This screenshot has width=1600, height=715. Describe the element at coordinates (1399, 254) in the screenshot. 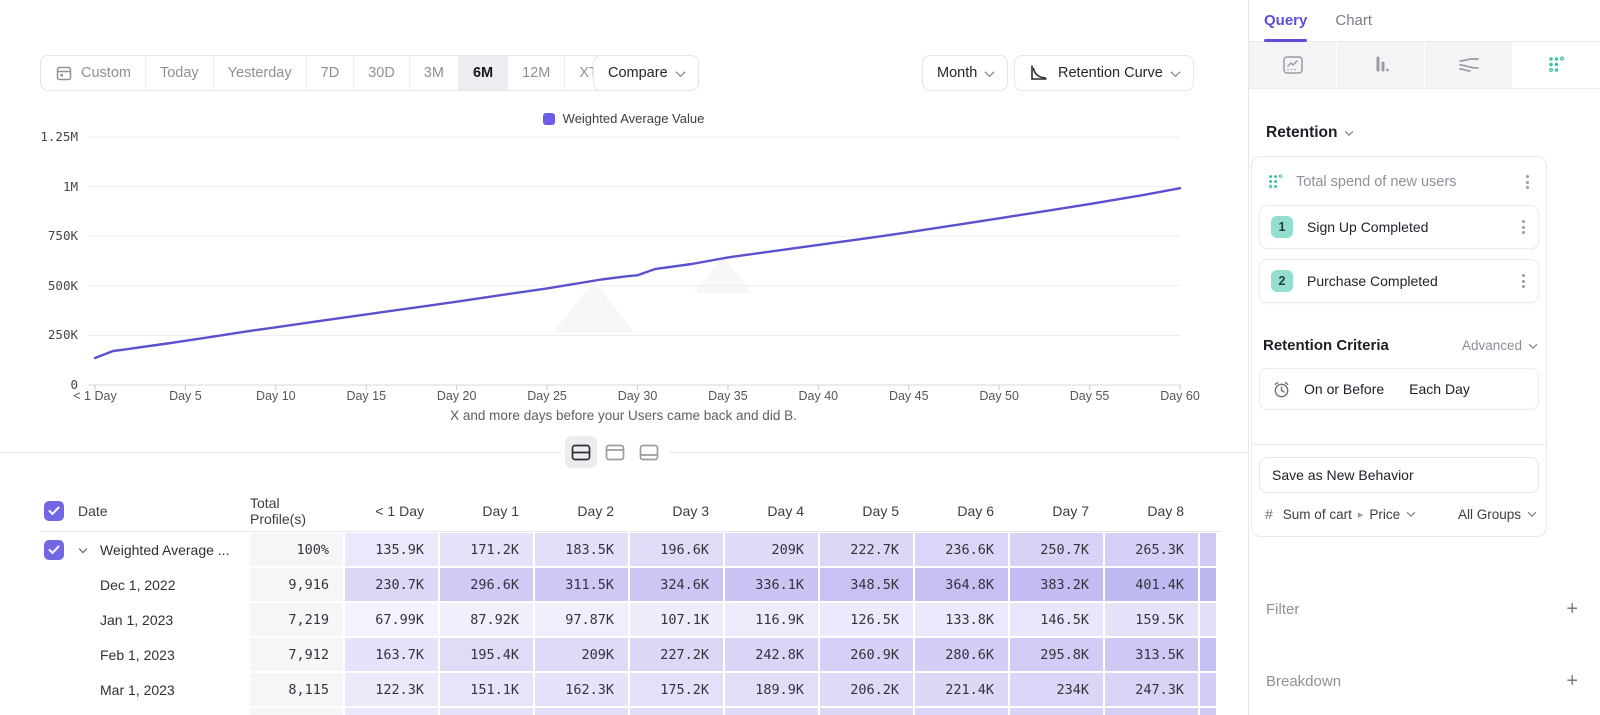

I see `behavior-steps: 1 Sign Up Completed 2 Purchase Completed` at that location.